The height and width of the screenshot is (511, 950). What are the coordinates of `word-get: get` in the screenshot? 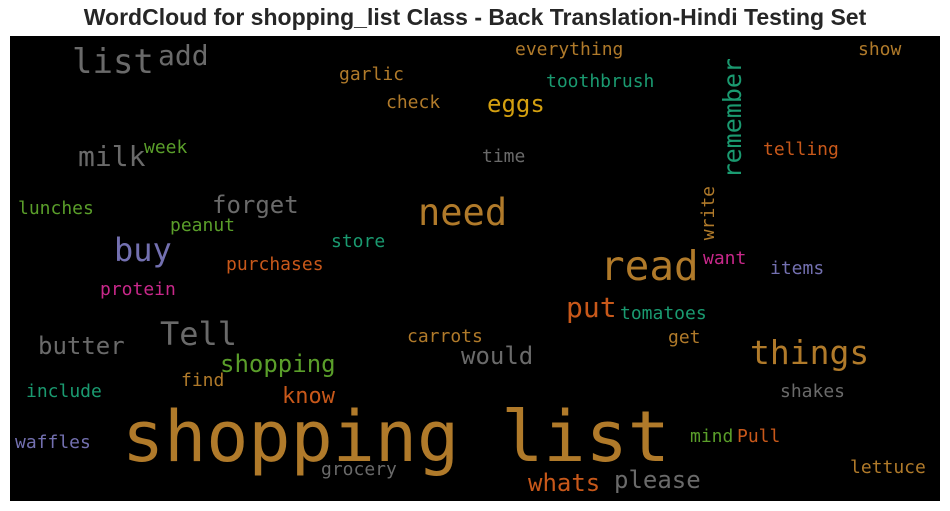 It's located at (684, 337).